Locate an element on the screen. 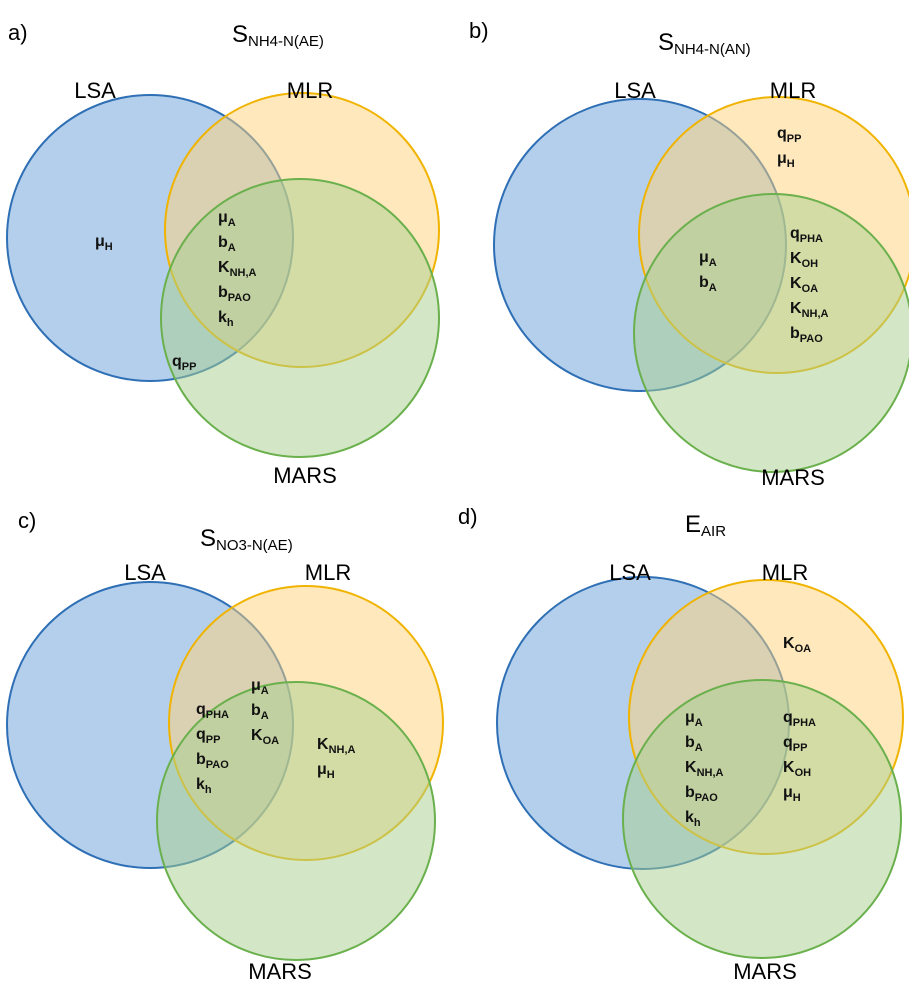  param-all_three: kh is located at coordinates (693, 819).